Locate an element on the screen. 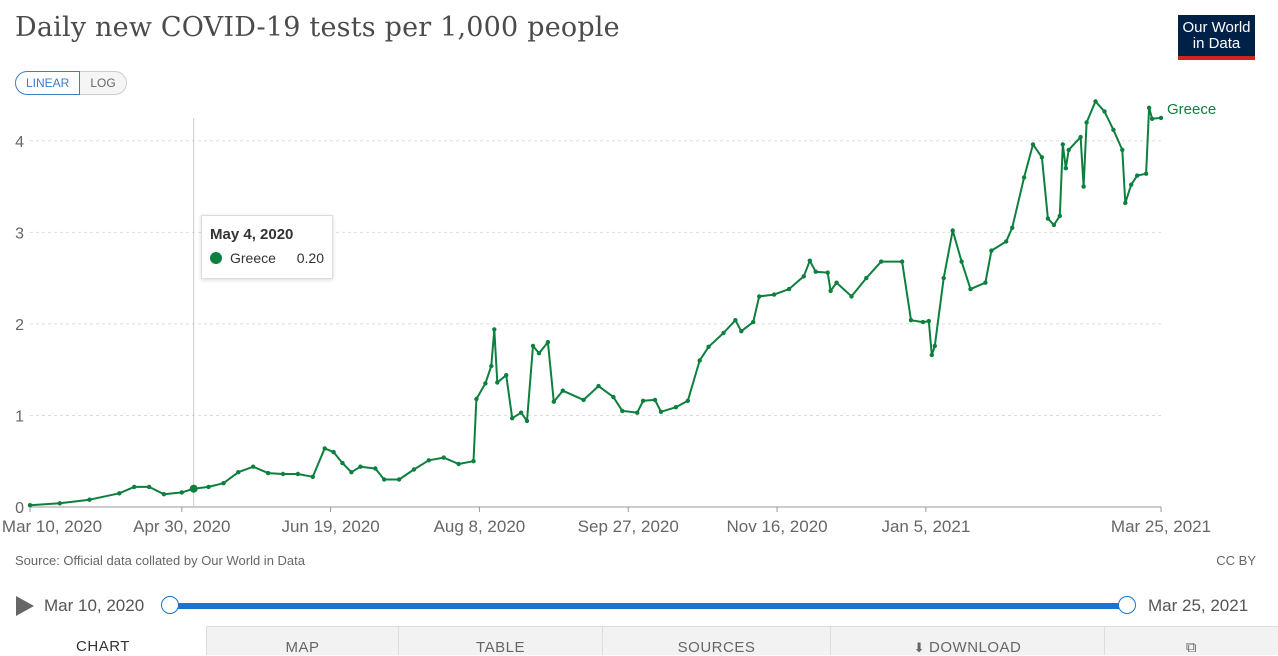 The image size is (1278, 656). x-tick-label: Mar 10, 2020 is located at coordinates (52, 526).